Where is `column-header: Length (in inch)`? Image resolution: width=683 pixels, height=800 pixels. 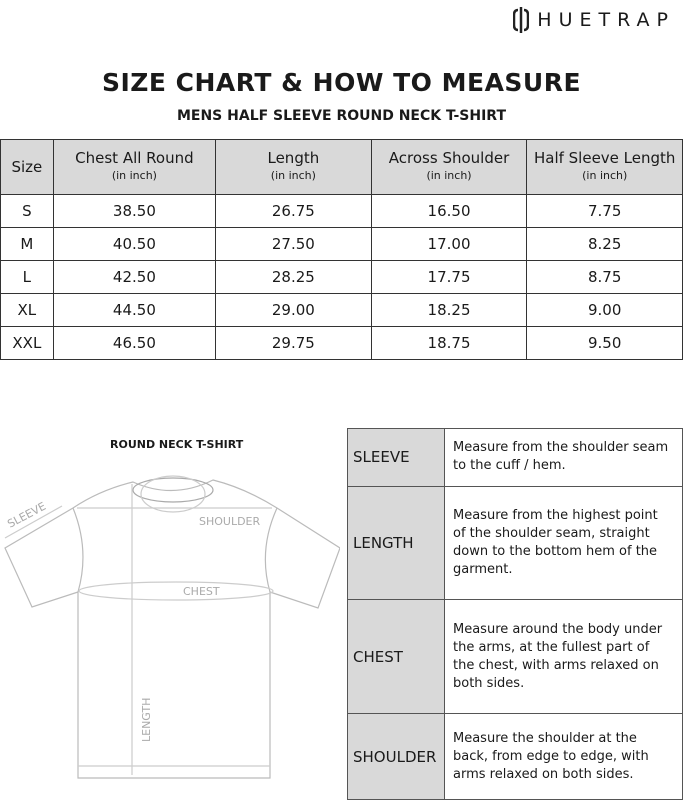
column-header: Length (in inch) is located at coordinates (293, 167).